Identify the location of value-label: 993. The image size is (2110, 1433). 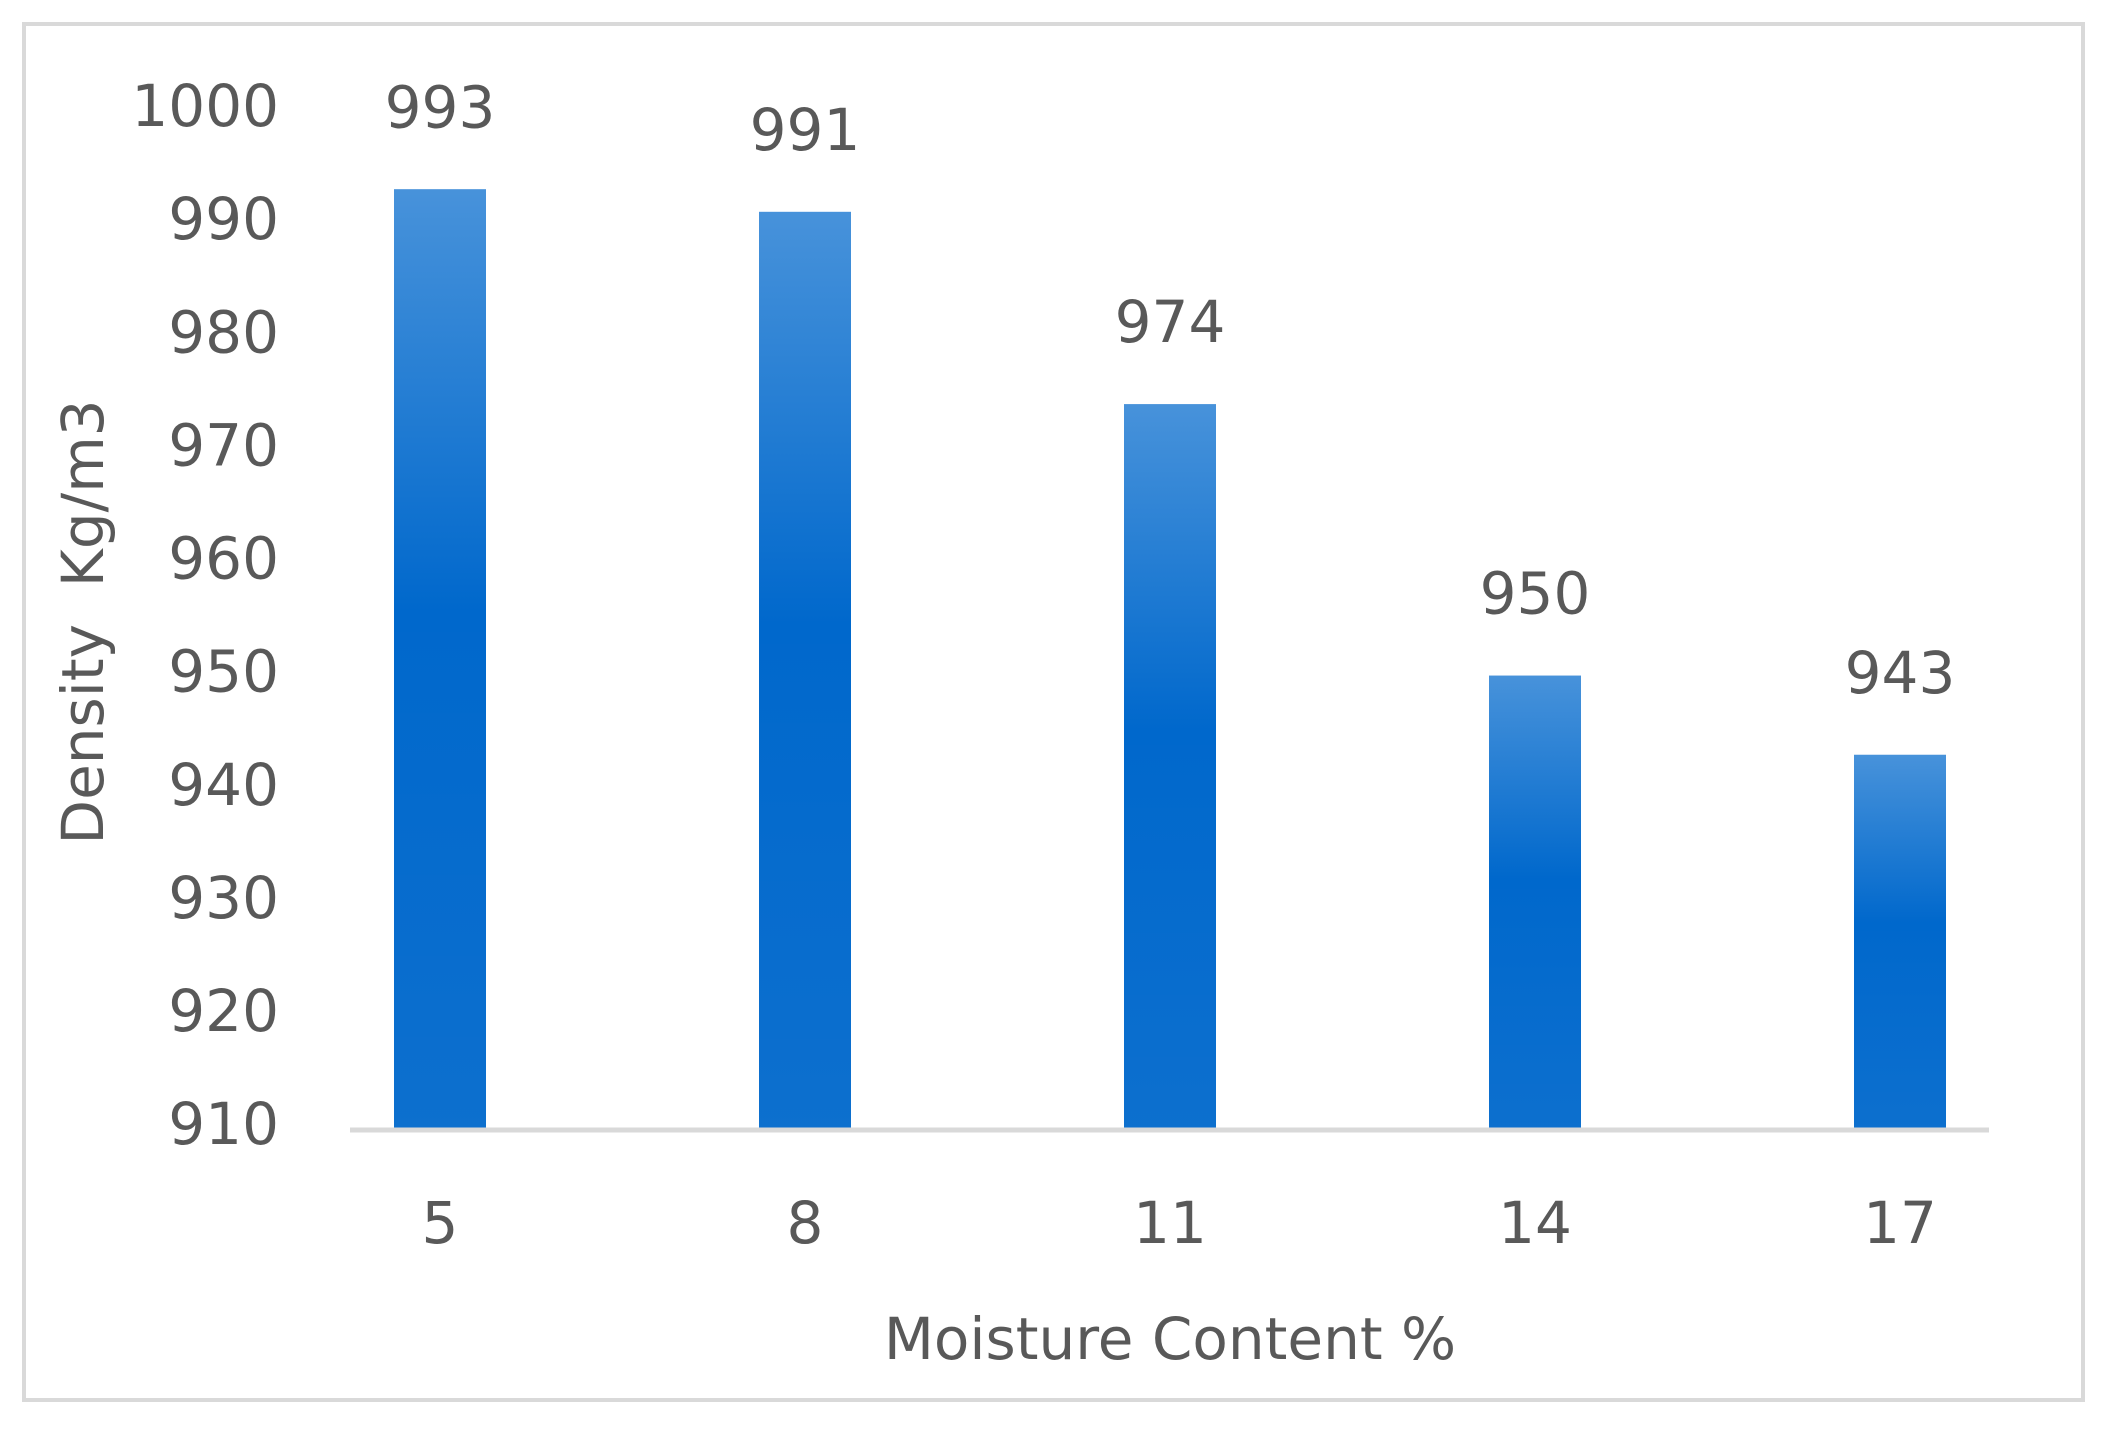
(440, 107).